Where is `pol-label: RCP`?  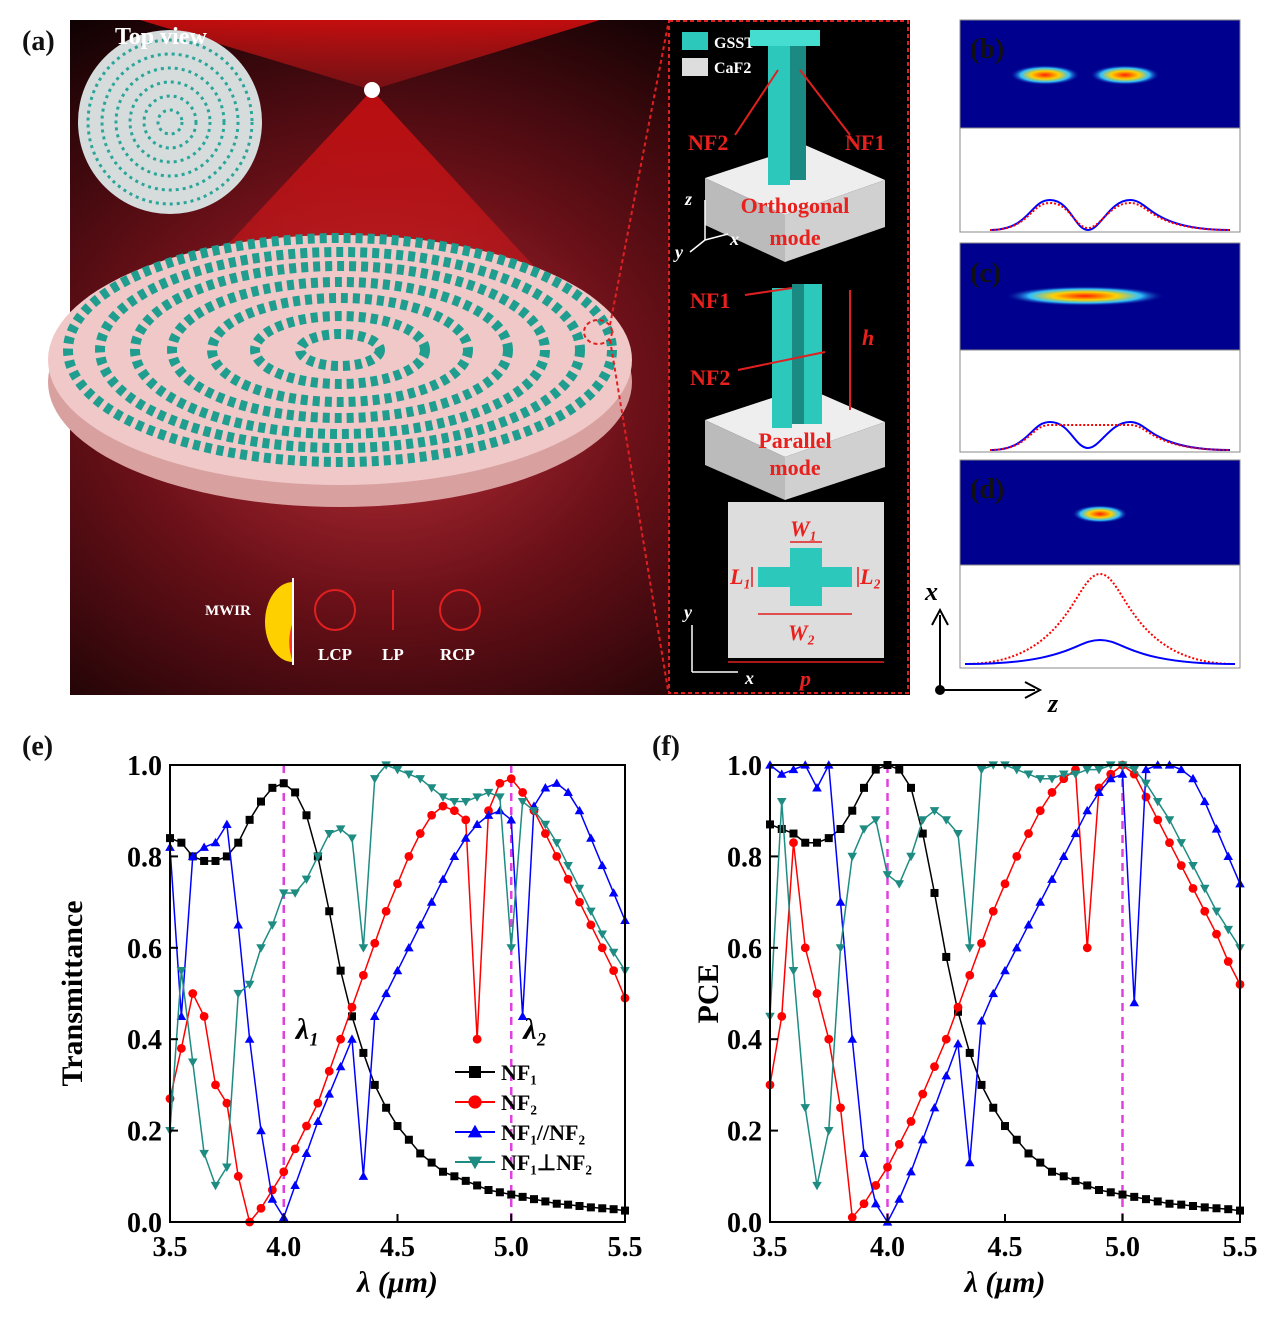
pol-label: RCP is located at coordinates (457, 654).